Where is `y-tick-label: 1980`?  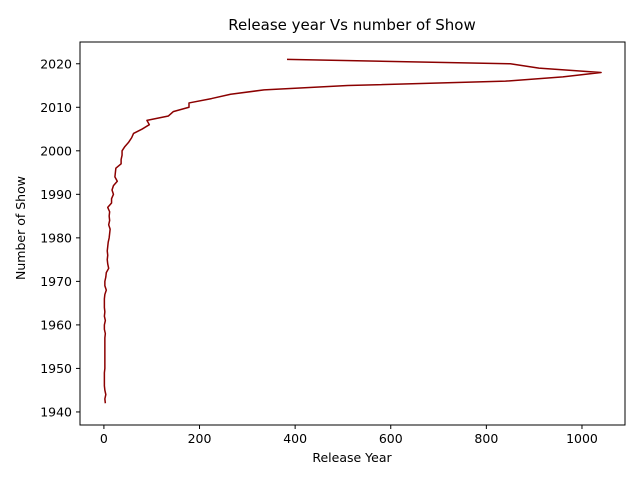 y-tick-label: 1980 is located at coordinates (56, 237).